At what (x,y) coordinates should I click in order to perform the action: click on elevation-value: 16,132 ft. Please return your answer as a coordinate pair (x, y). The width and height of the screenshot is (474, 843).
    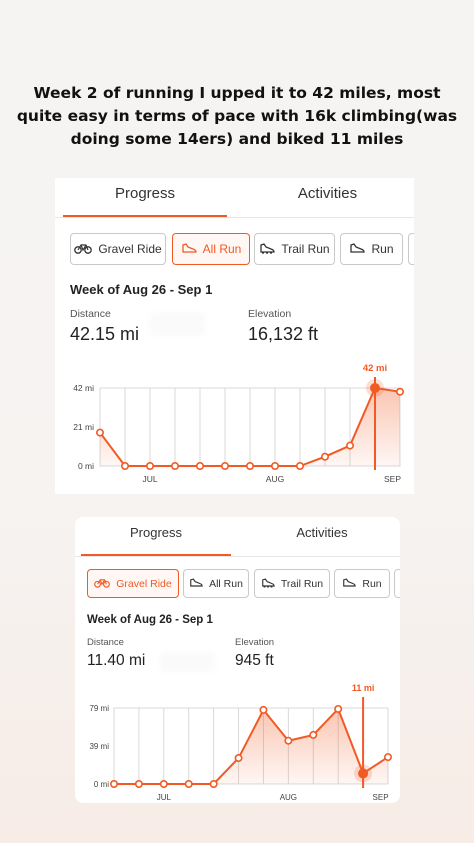
    Looking at the image, I should click on (283, 334).